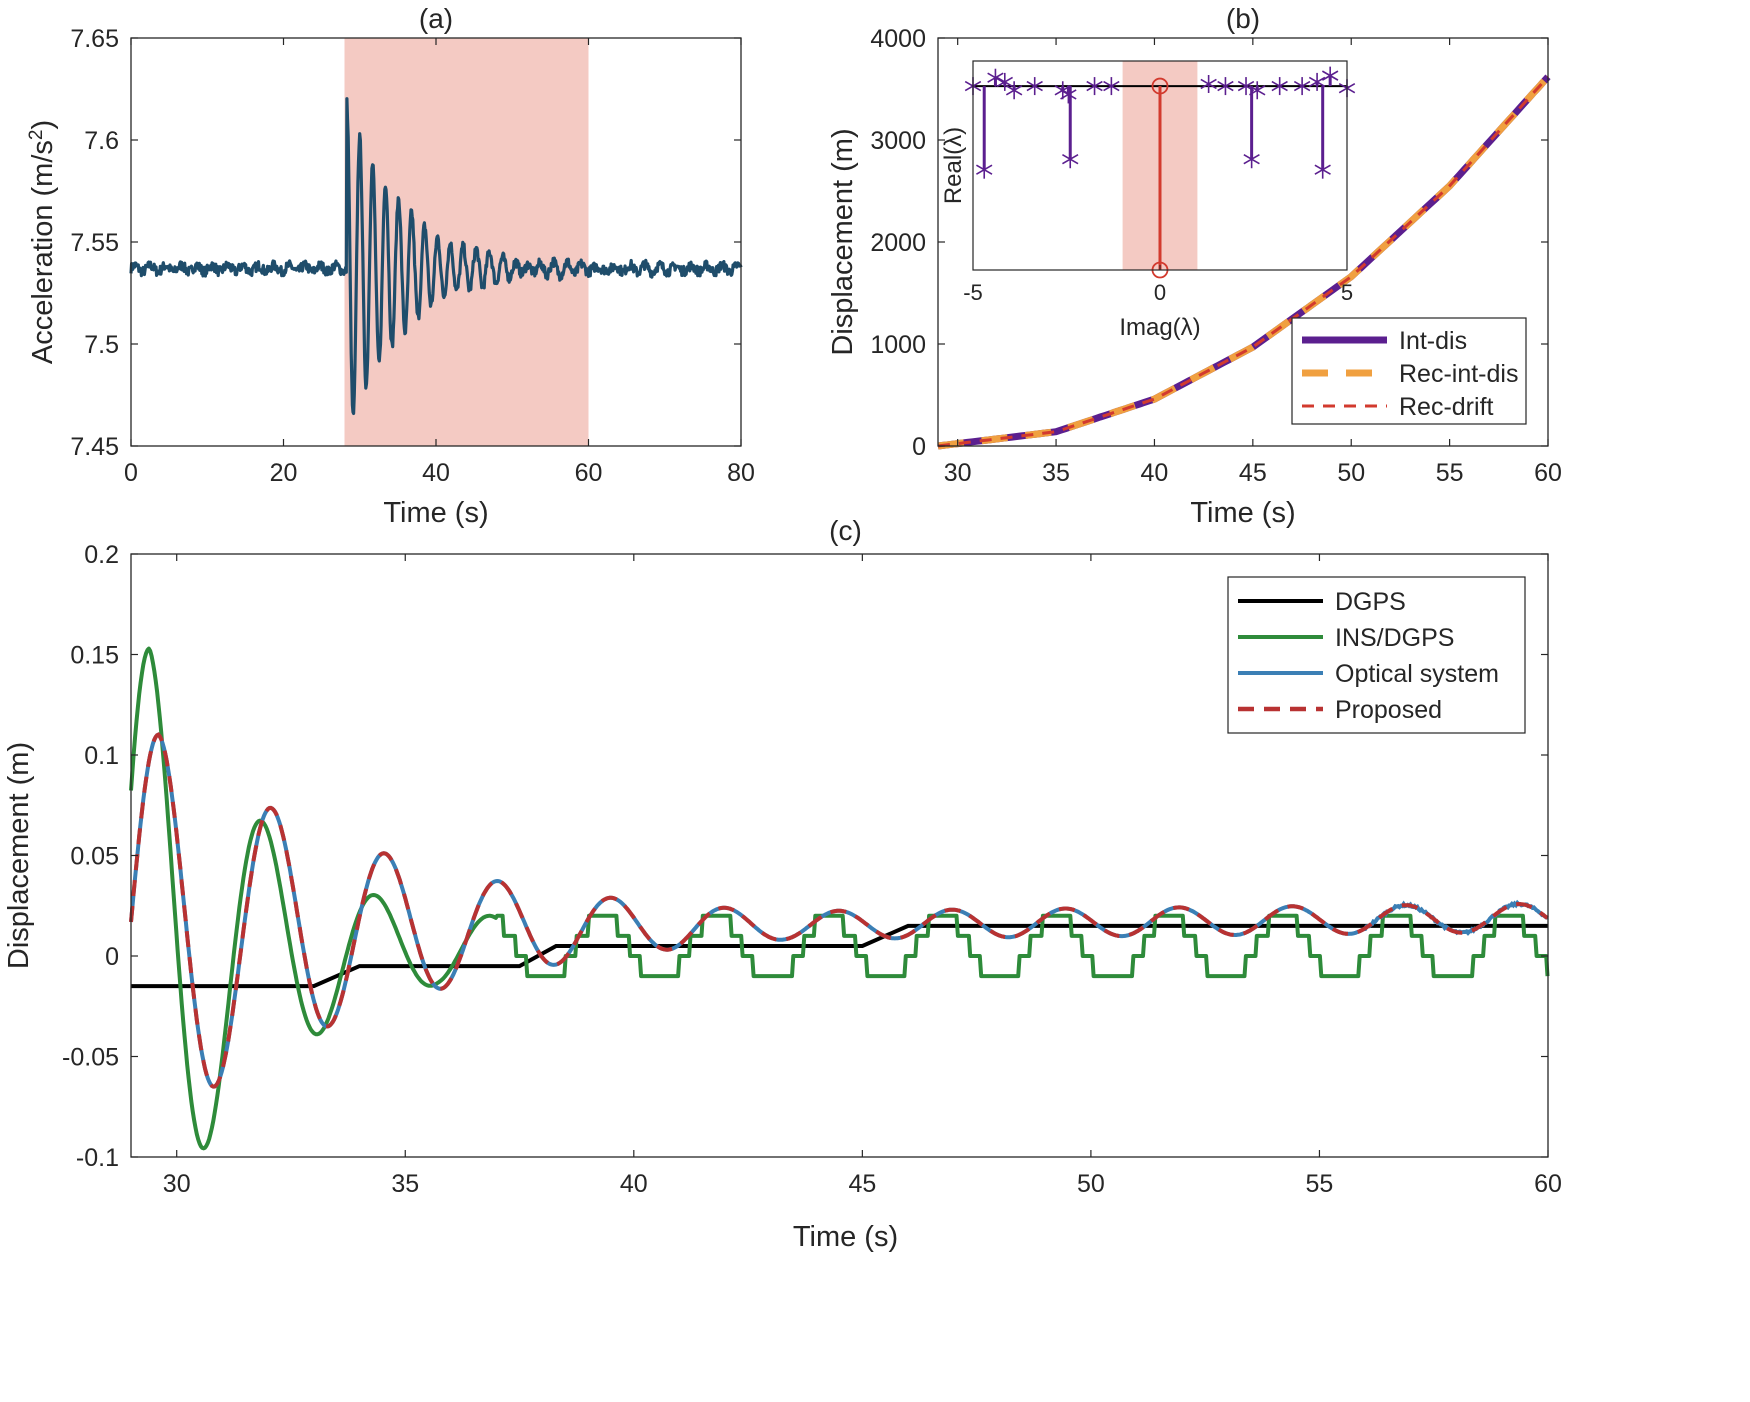 This screenshot has width=1750, height=1402. What do you see at coordinates (1548, 473) in the screenshot?
I see `panel-b-xtick-label: 60` at bounding box center [1548, 473].